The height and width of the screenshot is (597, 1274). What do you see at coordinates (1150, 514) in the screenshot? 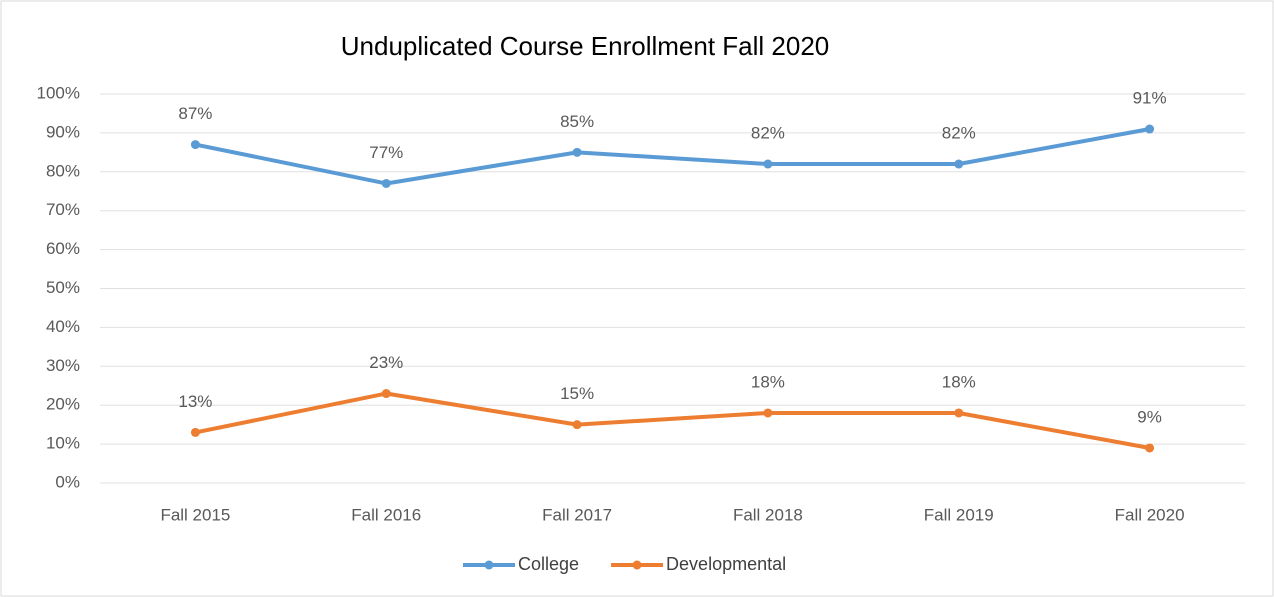
I see `x-tick-label: Fall 2020` at bounding box center [1150, 514].